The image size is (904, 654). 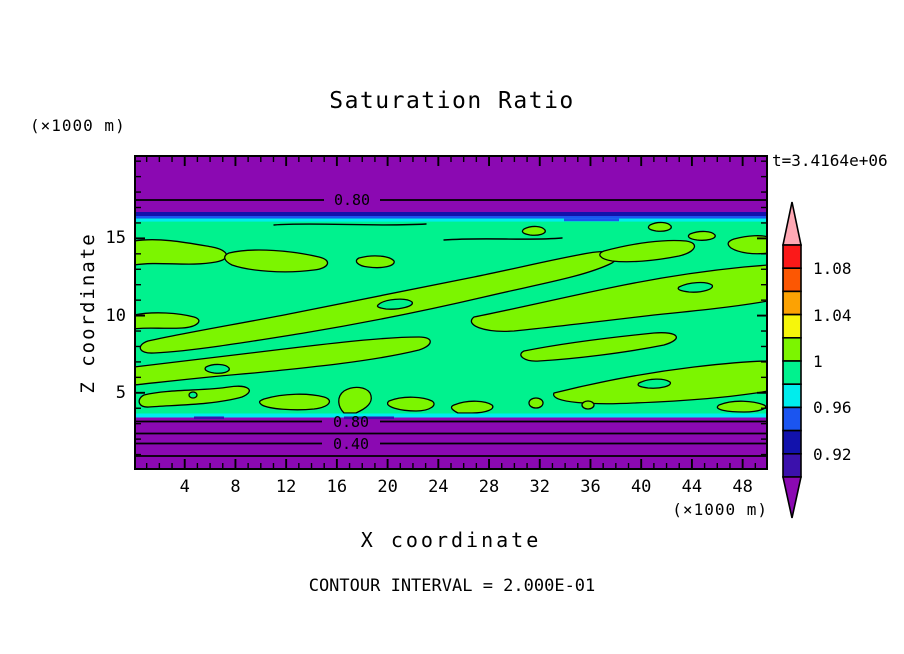 What do you see at coordinates (792, 497) in the screenshot?
I see `colorbar-below-arrow` at bounding box center [792, 497].